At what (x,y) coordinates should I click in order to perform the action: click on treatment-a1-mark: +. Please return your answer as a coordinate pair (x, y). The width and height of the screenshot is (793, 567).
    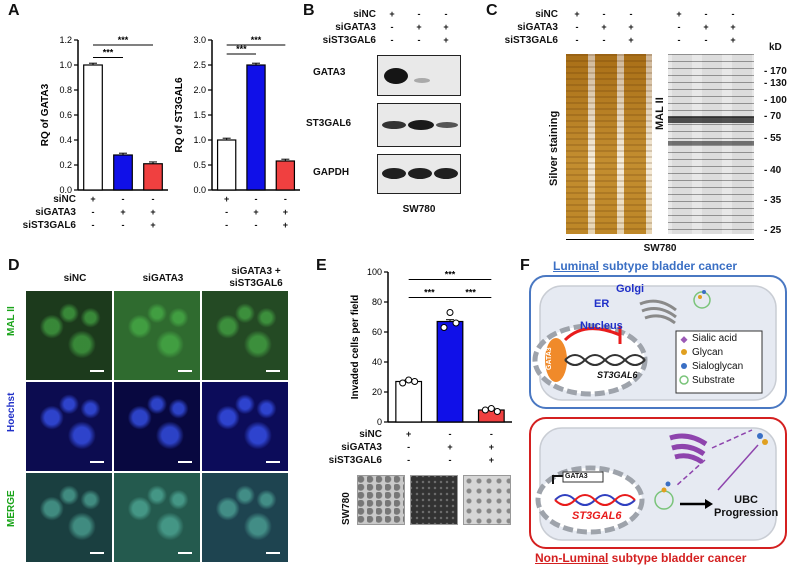
    Looking at the image, I should click on (93, 199).